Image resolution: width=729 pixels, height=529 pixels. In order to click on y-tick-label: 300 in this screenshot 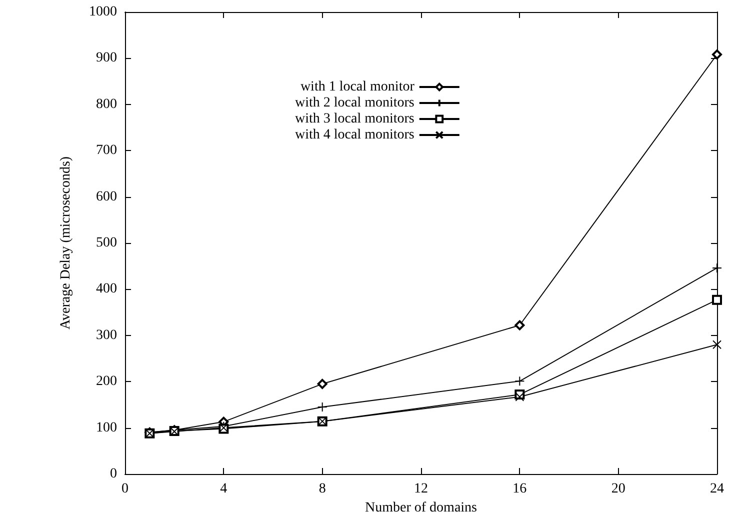, I will do `click(106, 335)`.